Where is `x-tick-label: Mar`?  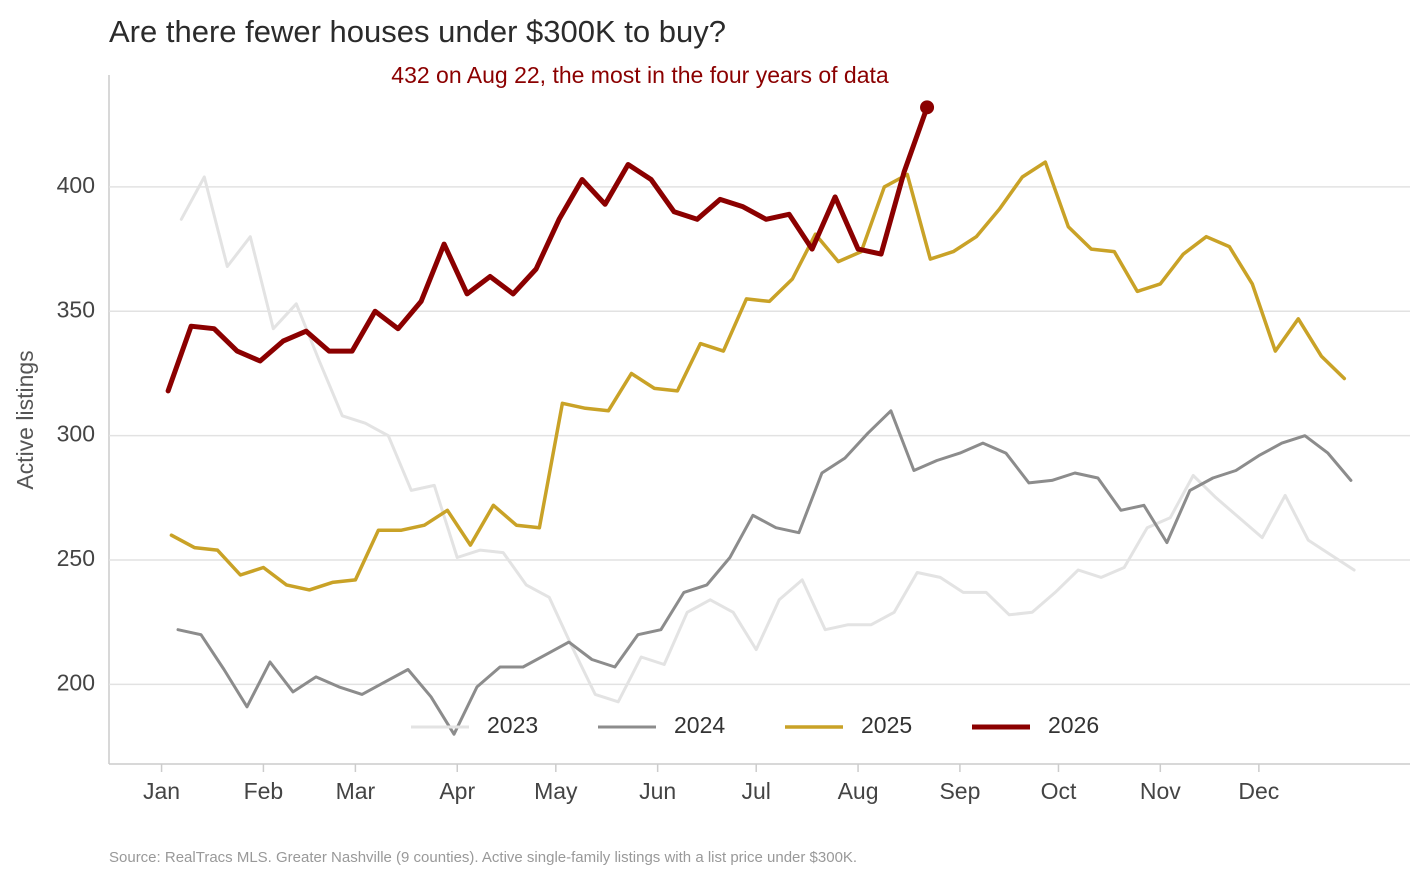 x-tick-label: Mar is located at coordinates (356, 791).